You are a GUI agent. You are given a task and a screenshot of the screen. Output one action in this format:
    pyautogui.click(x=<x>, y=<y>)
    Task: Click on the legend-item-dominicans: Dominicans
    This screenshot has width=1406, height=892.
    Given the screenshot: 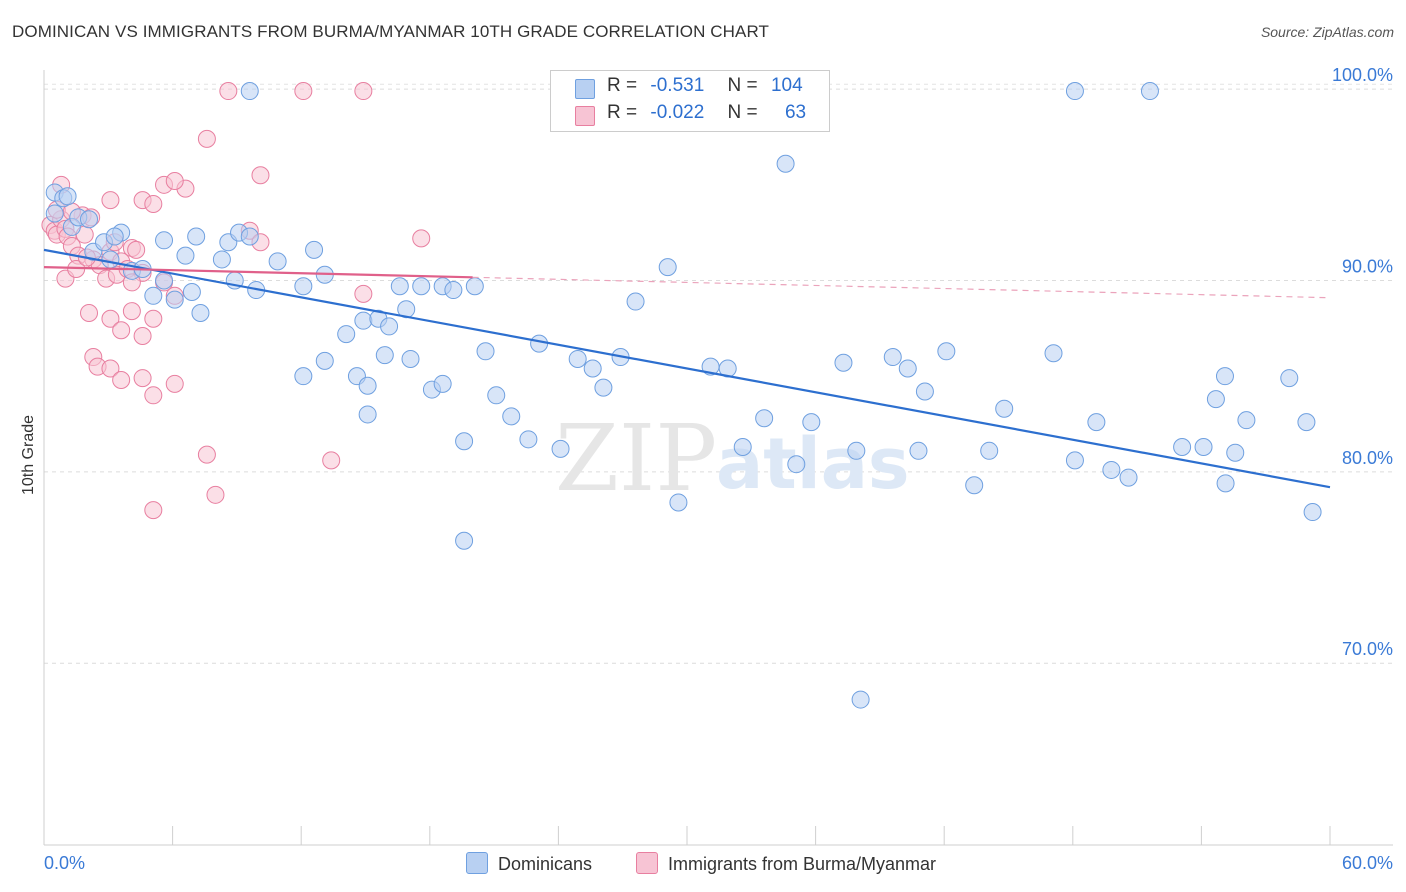 What is the action you would take?
    pyautogui.click(x=529, y=863)
    